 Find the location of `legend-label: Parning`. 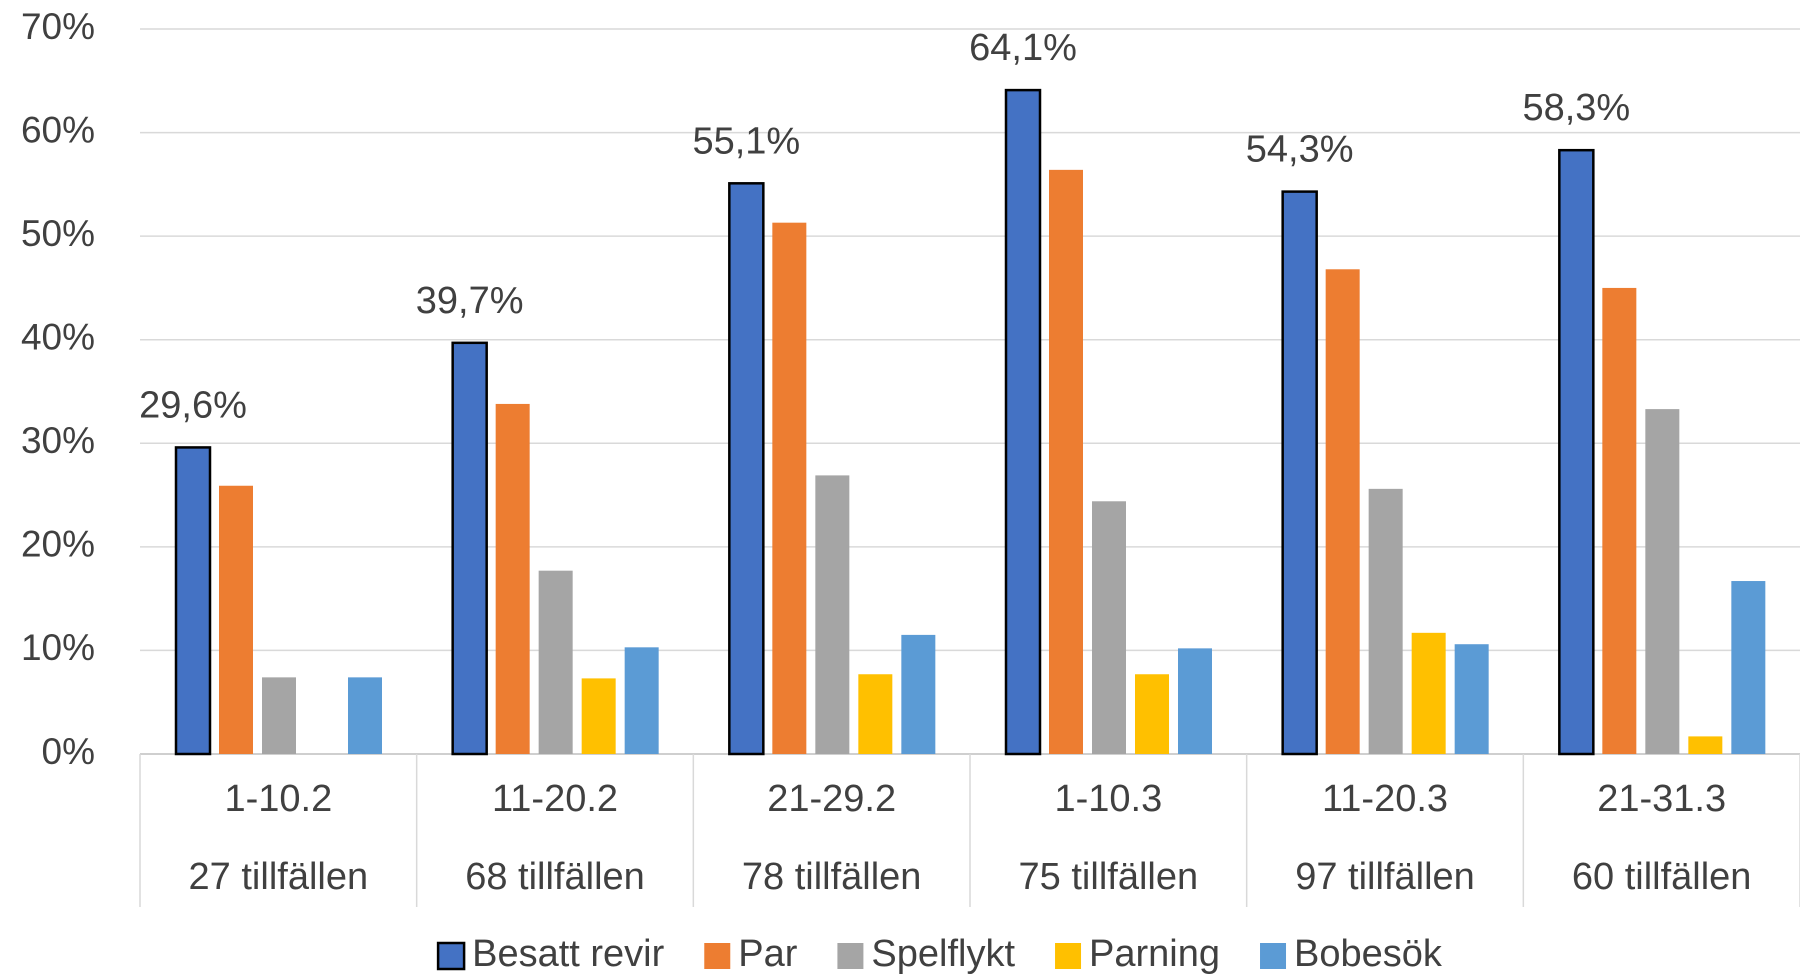

legend-label: Parning is located at coordinates (1154, 954).